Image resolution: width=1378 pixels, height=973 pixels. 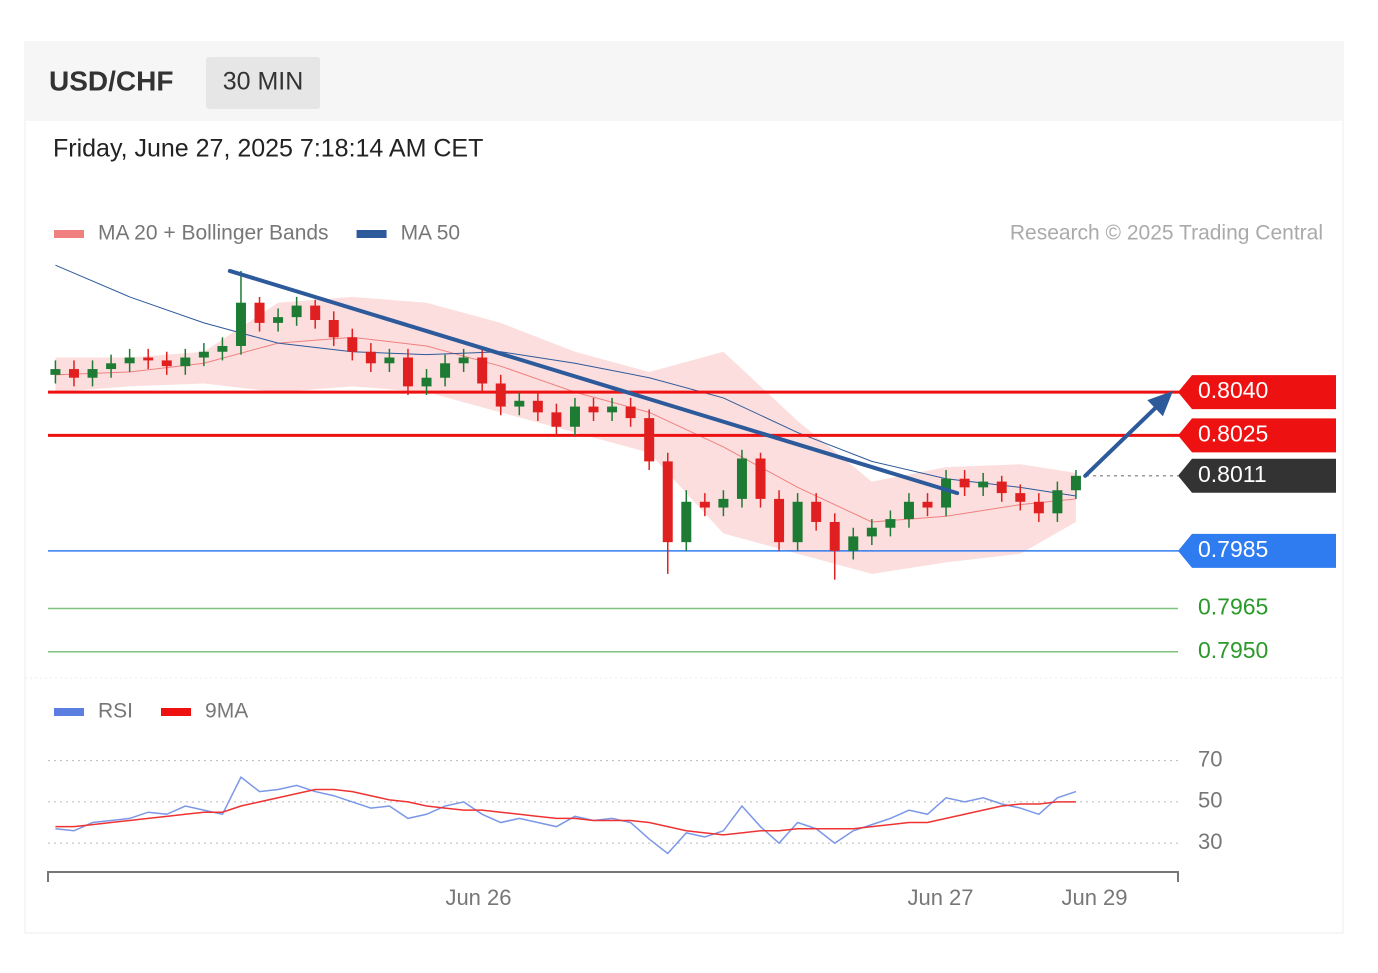 What do you see at coordinates (1210, 841) in the screenshot?
I see `y-tick-label: 30` at bounding box center [1210, 841].